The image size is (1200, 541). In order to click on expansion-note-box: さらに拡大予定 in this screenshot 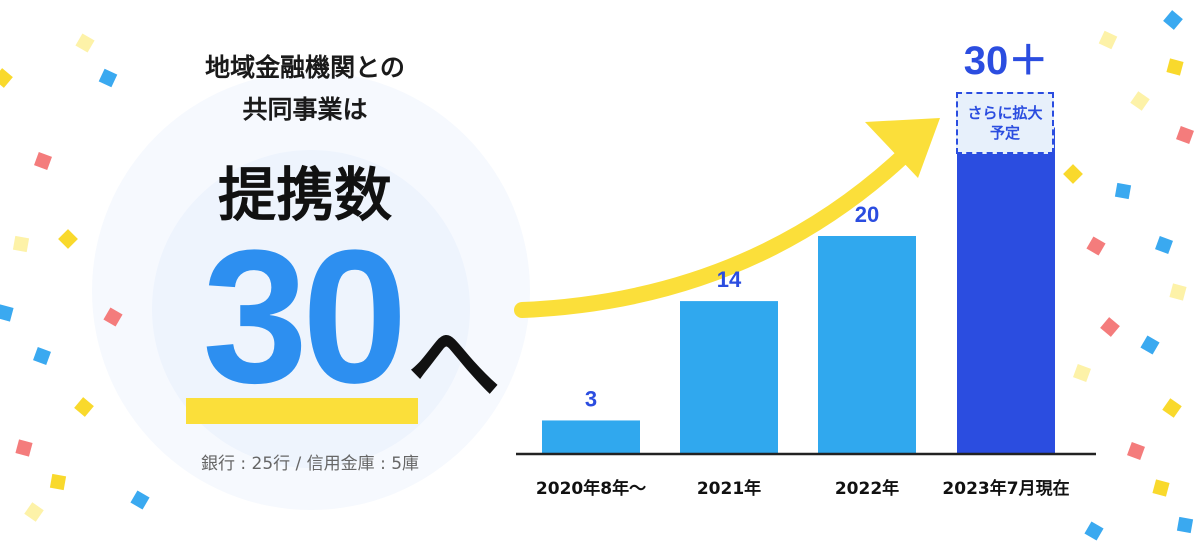, I will do `click(1005, 123)`.